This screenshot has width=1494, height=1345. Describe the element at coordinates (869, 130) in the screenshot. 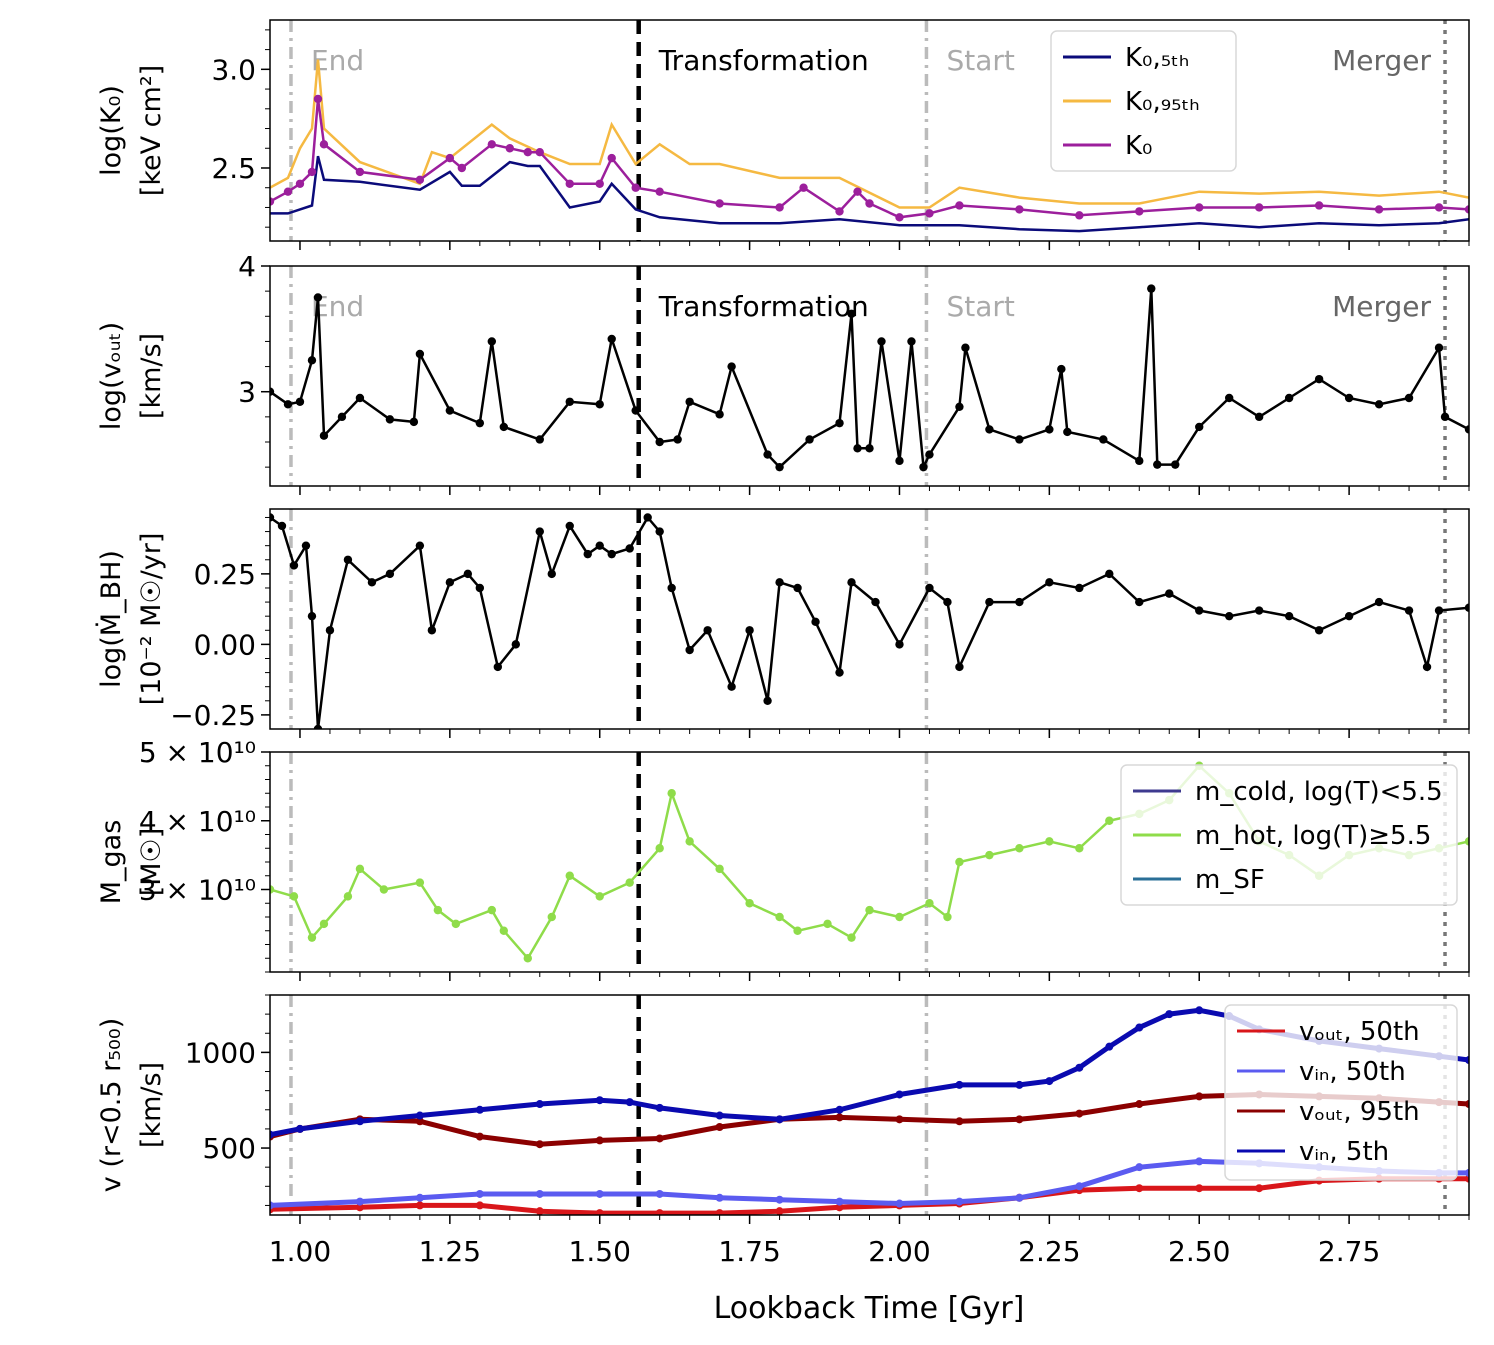

I see `axes-frame` at that location.